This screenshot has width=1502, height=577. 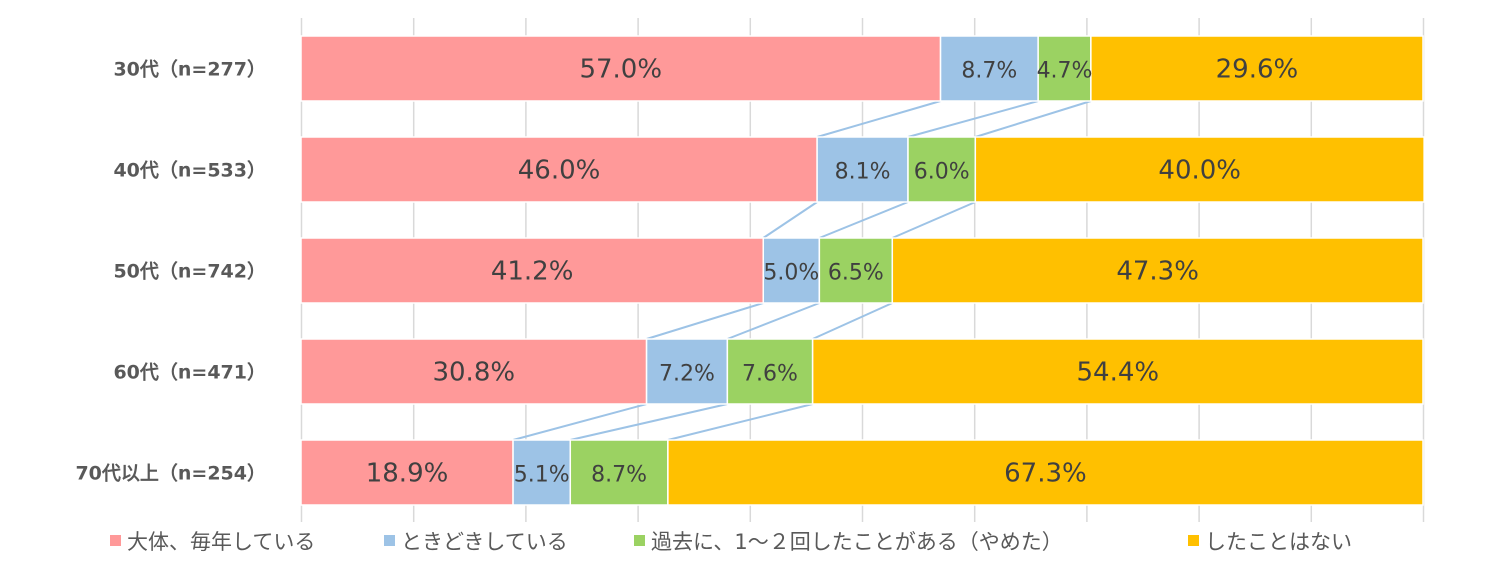 I want to click on data-label: 47.3%, so click(x=1157, y=272).